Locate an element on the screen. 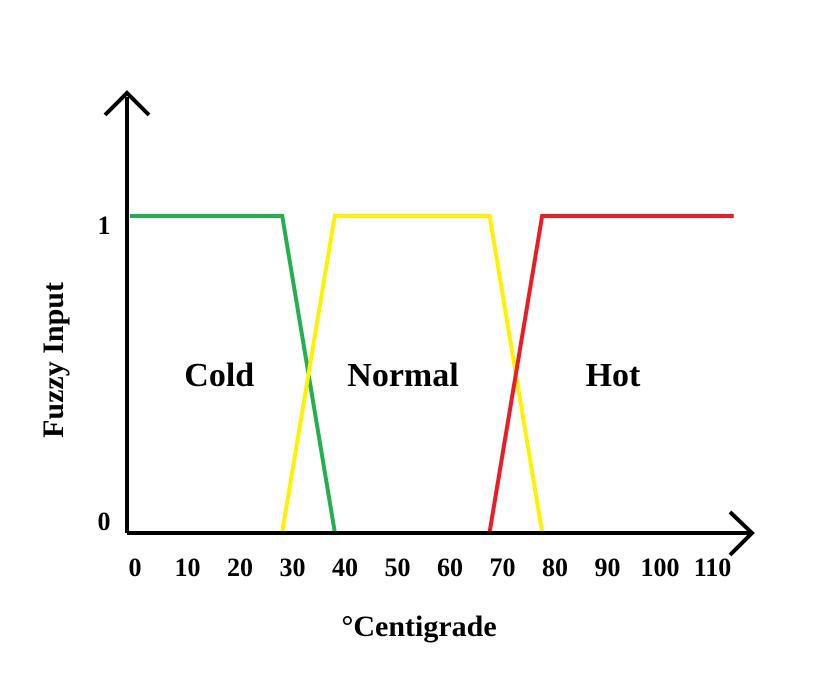  x-tick-label: 90 is located at coordinates (608, 567).